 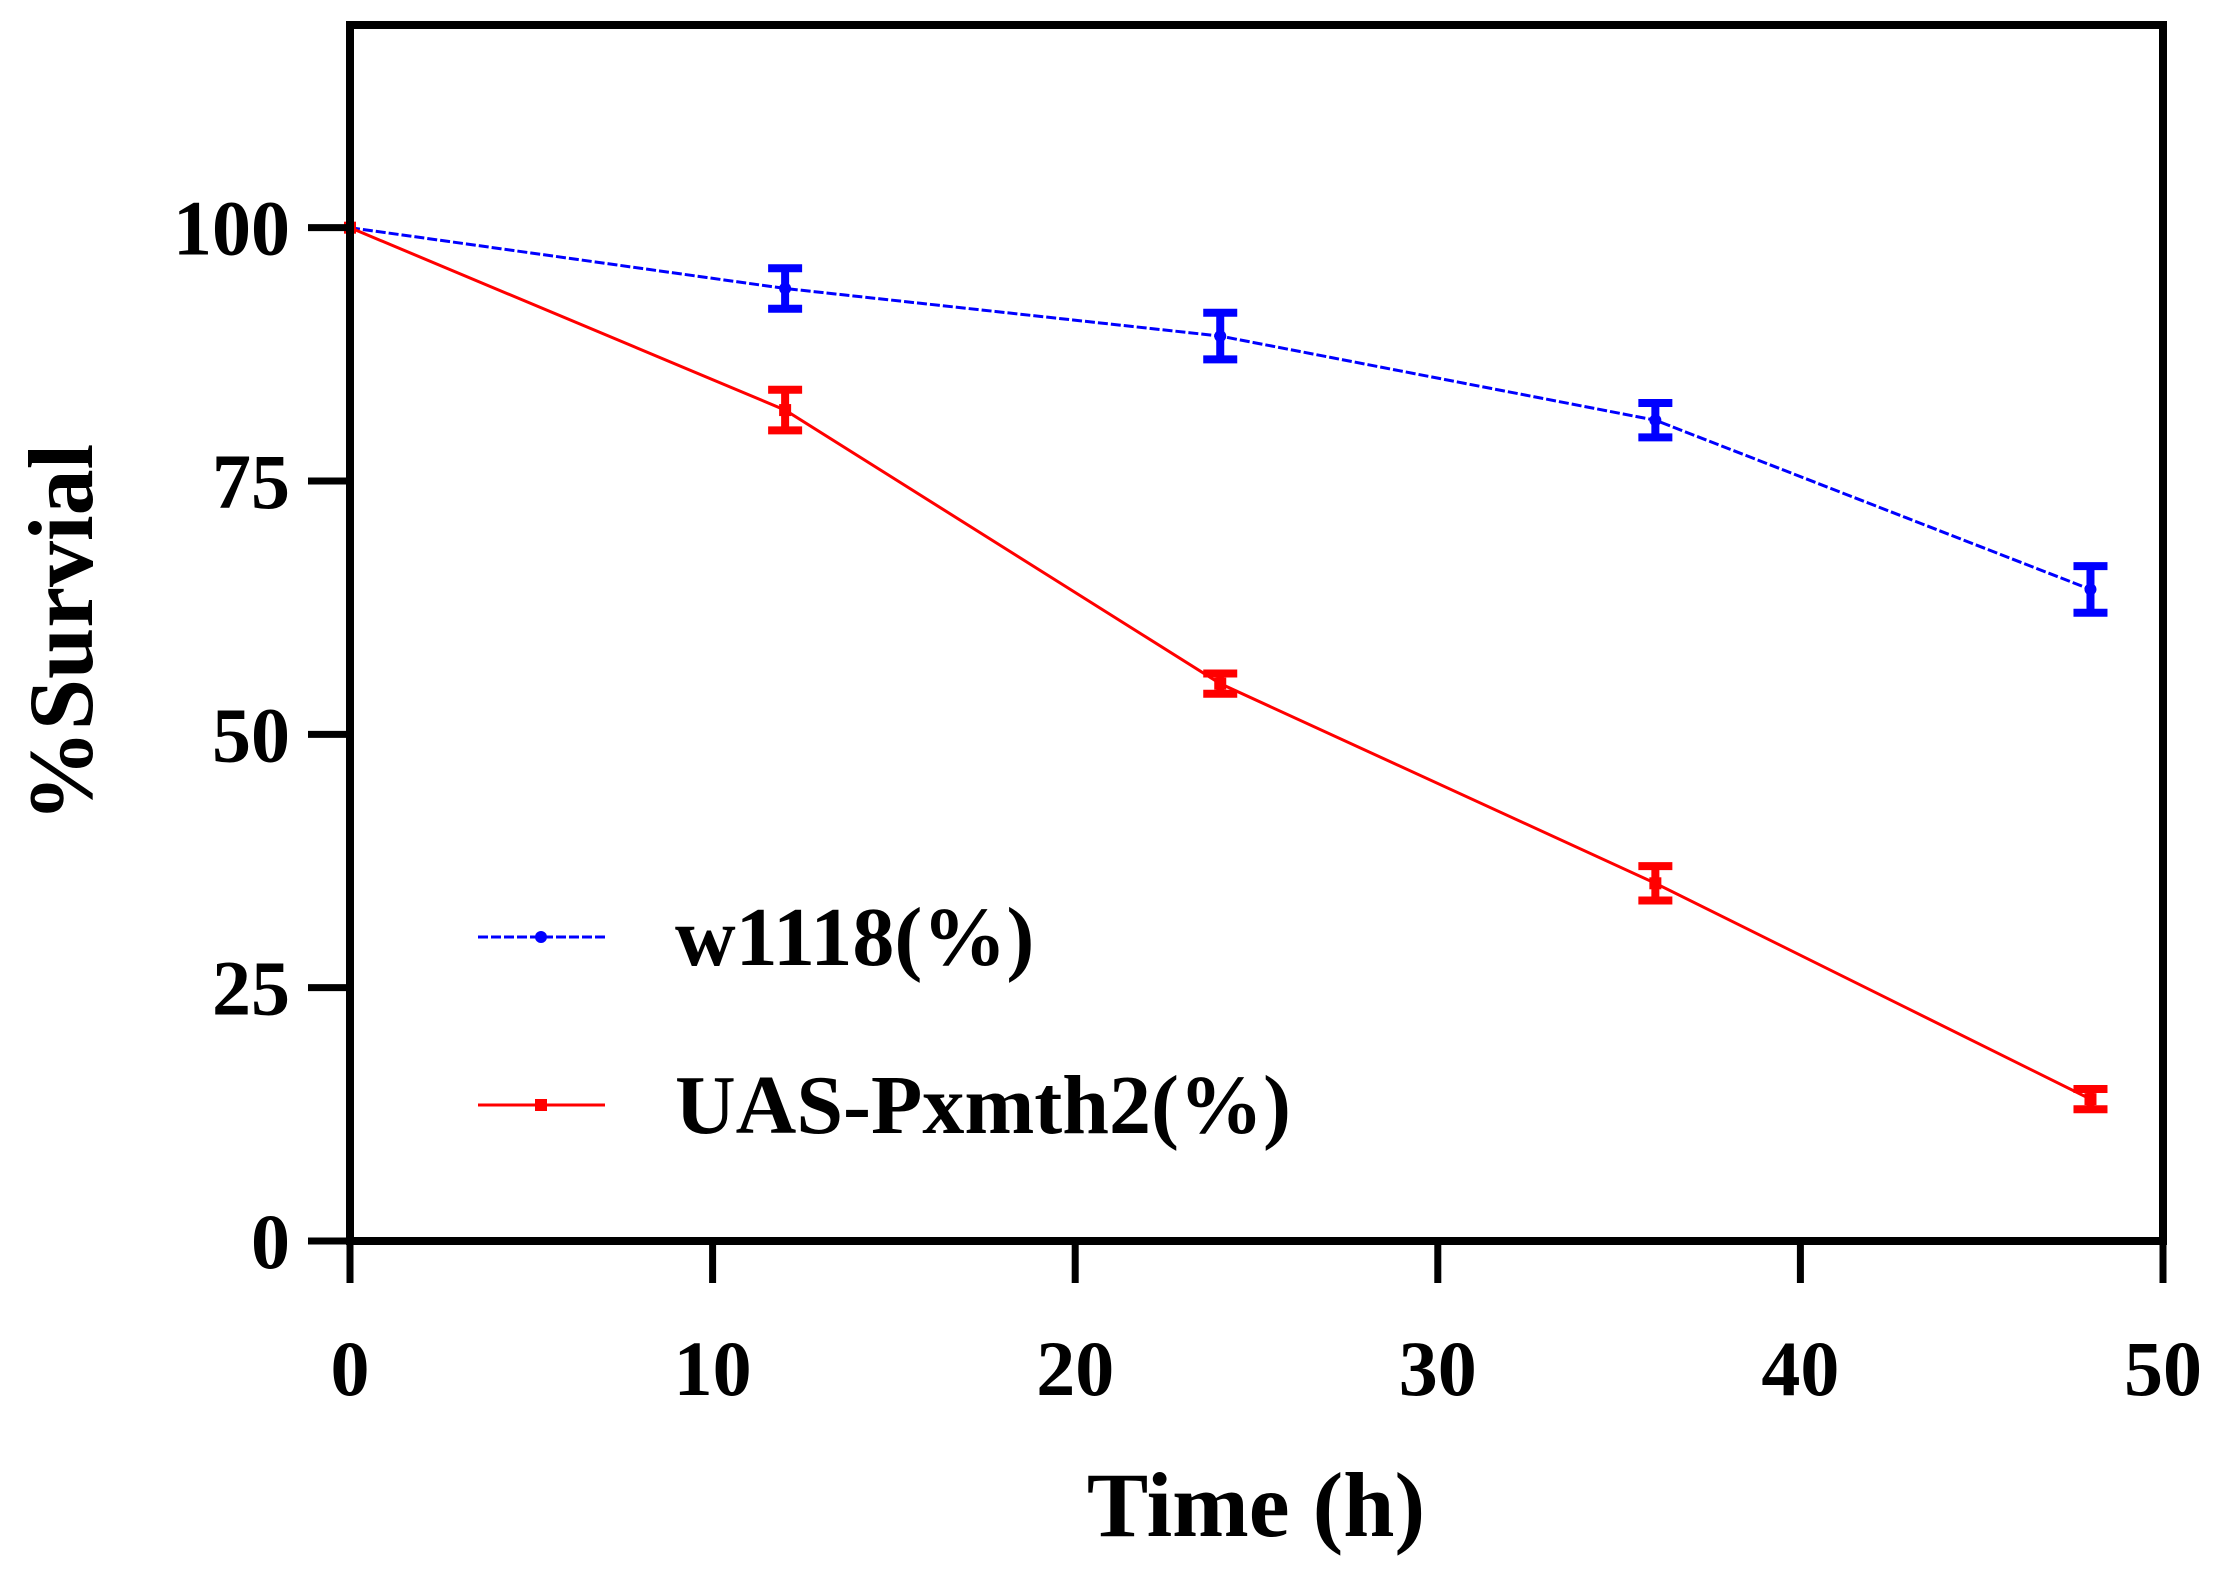 I want to click on x-tick-label: 20, so click(x=1075, y=1368).